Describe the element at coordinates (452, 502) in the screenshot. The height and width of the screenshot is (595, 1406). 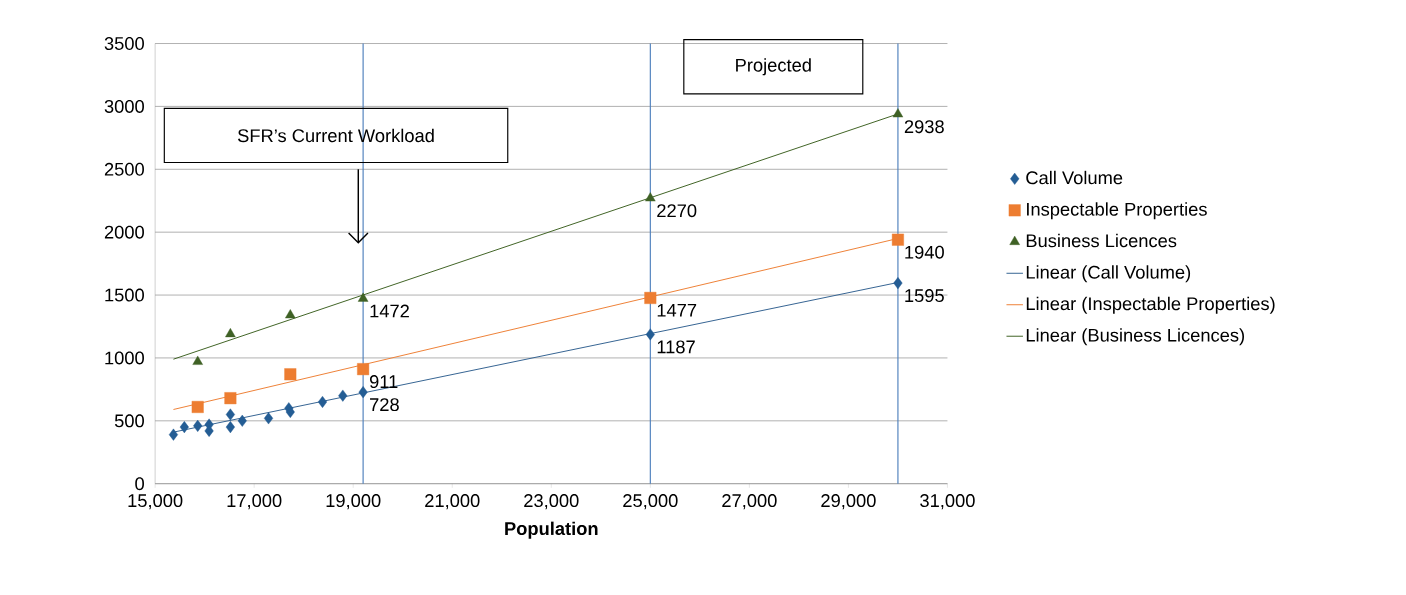
I see `x-tick-label: 21,000` at that location.